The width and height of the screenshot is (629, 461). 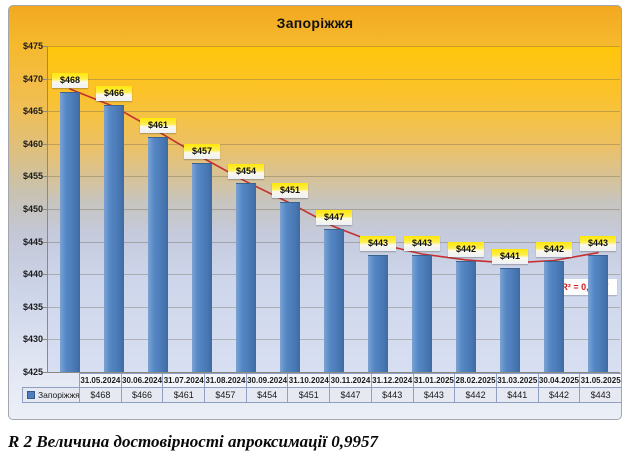 What do you see at coordinates (559, 380) in the screenshot?
I see `table-date-cell: 30.04.2025` at bounding box center [559, 380].